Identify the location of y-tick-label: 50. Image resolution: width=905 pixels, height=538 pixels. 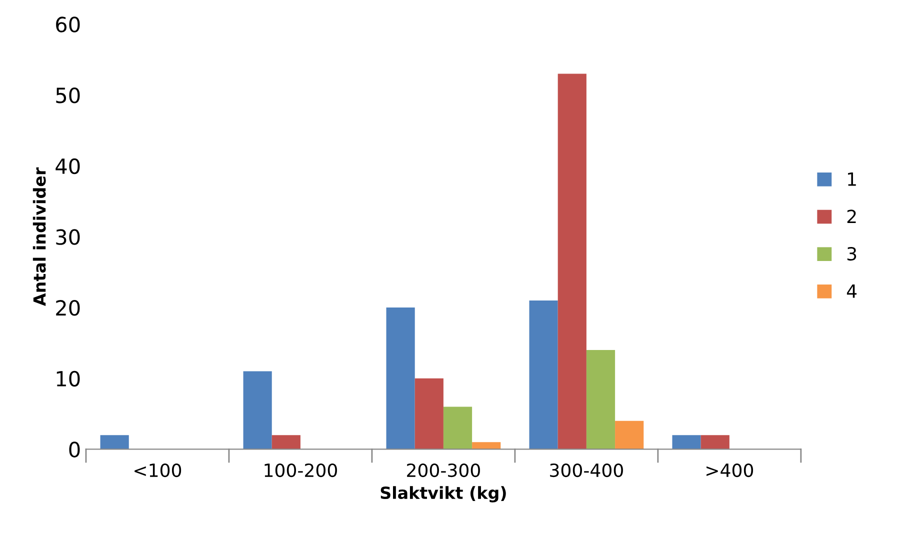
(68, 96).